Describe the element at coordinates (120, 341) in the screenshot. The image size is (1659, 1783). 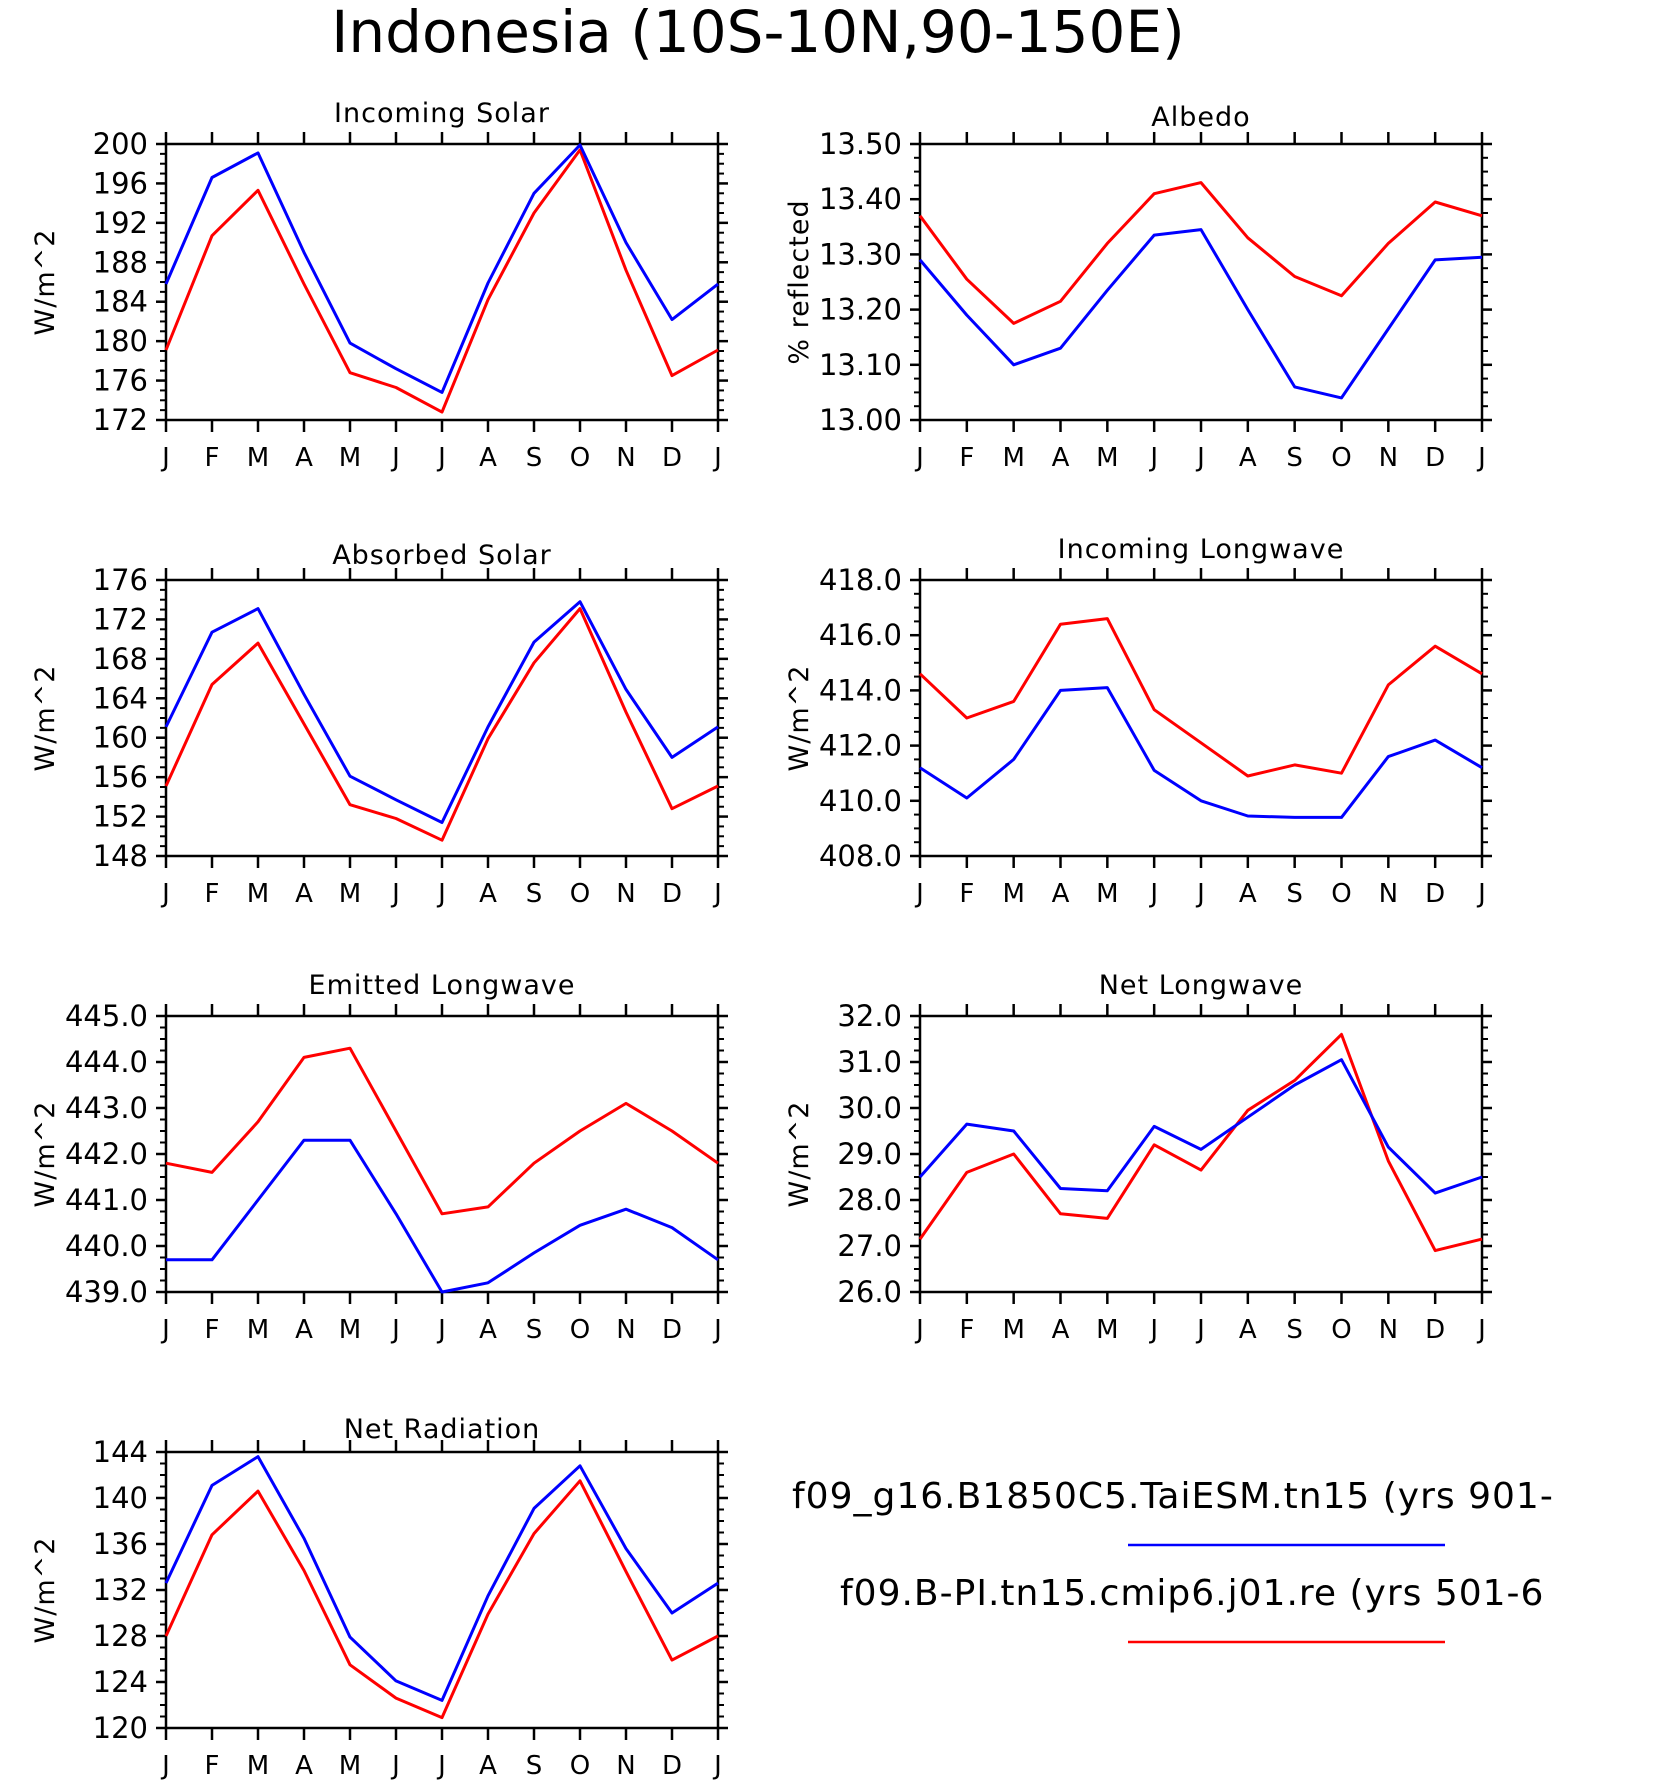
I see `y-tick-label: 180` at that location.